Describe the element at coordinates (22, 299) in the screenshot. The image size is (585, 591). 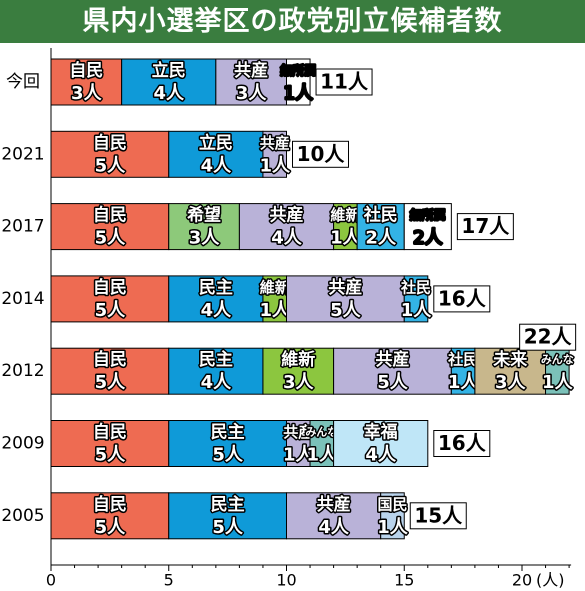
I see `row-label-2014: 2014` at that location.